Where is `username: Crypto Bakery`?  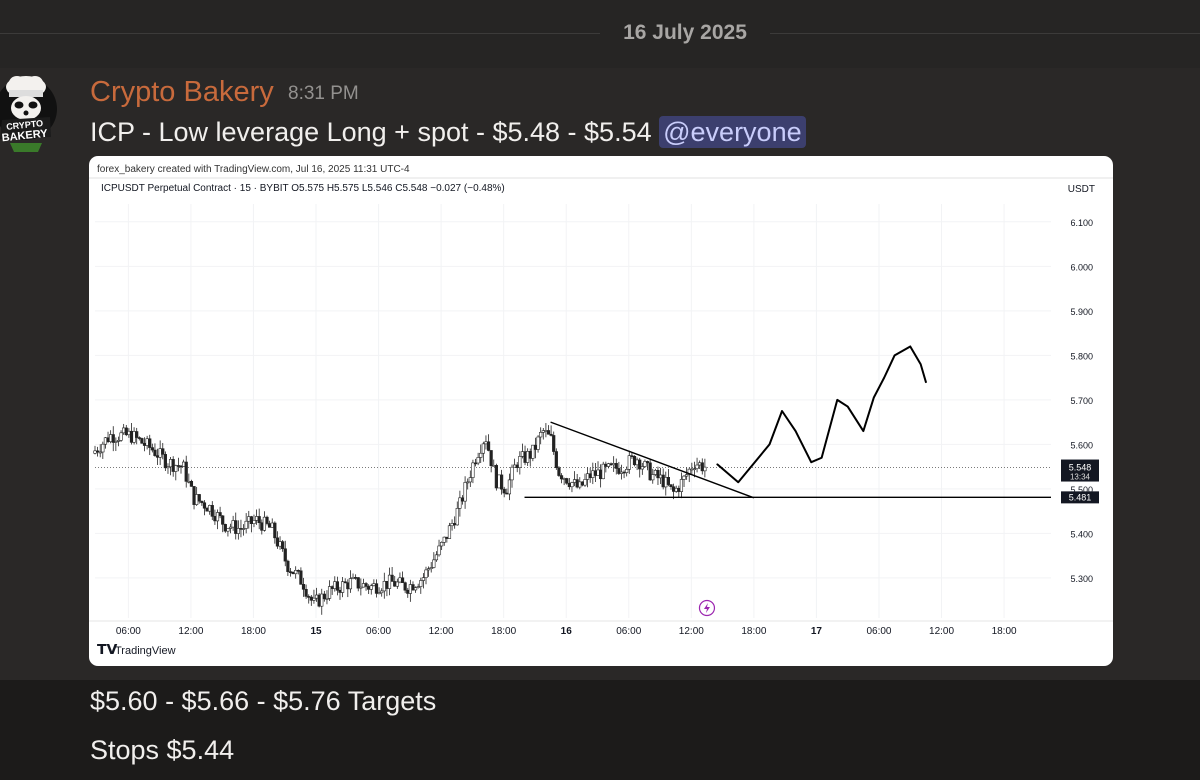 username: Crypto Bakery is located at coordinates (182, 92).